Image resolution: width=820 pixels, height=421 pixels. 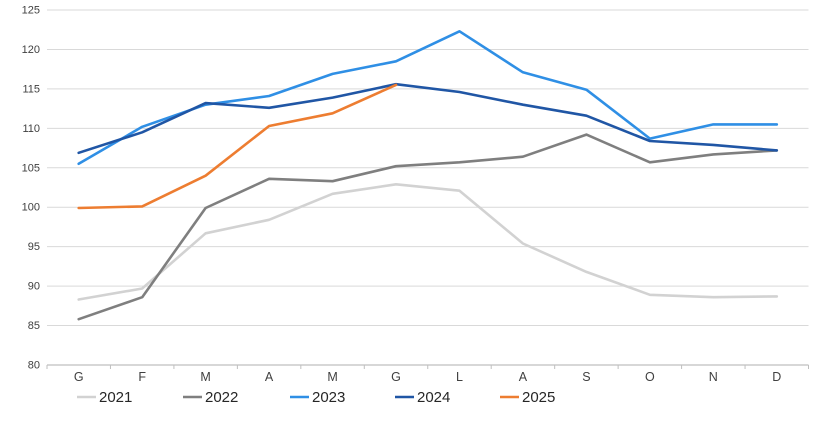 What do you see at coordinates (428, 118) in the screenshot?
I see `series-line-2024` at bounding box center [428, 118].